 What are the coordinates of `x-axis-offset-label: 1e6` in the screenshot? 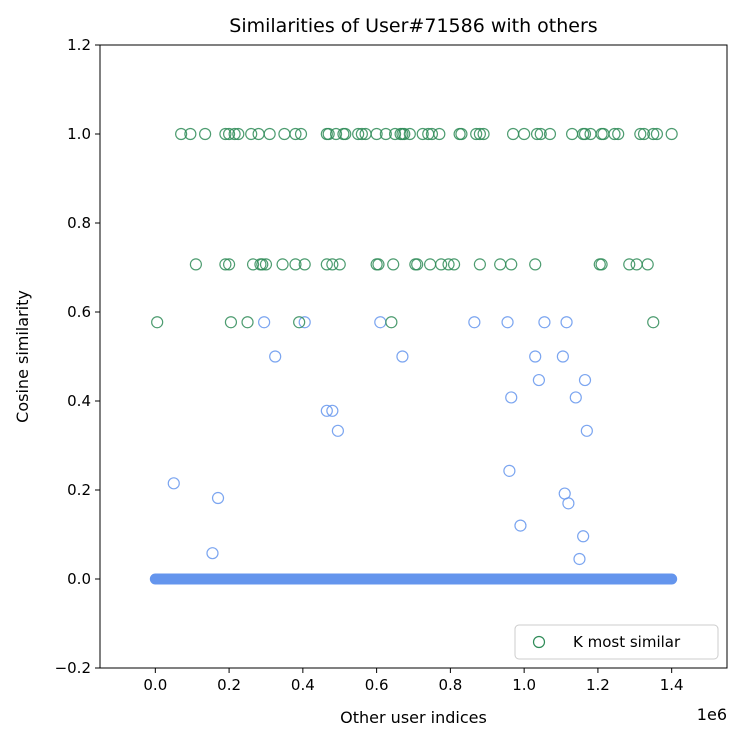 It's located at (712, 714).